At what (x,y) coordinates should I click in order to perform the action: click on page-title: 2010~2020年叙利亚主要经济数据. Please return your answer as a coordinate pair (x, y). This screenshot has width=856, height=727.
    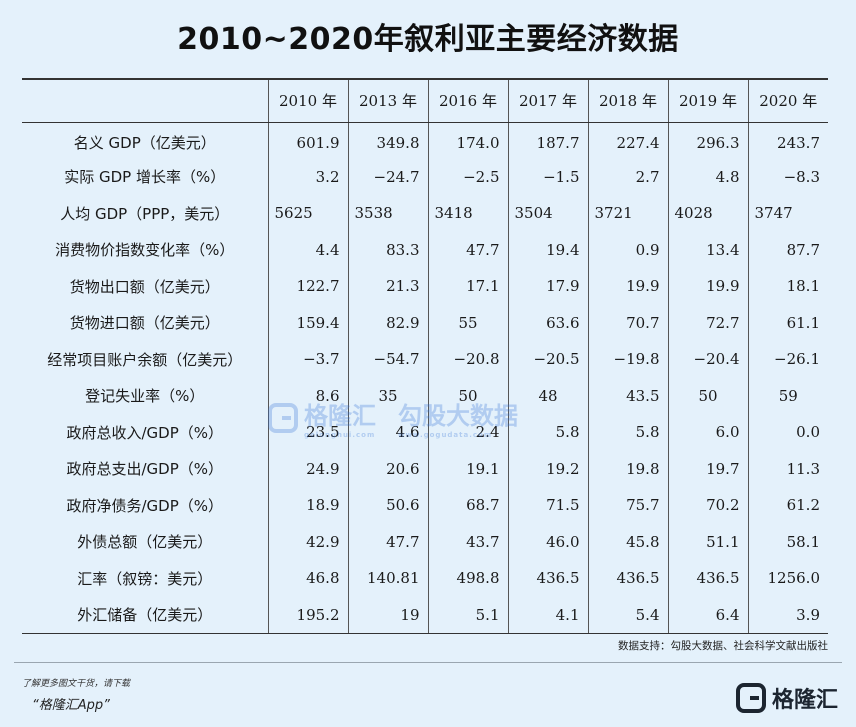
    Looking at the image, I should click on (428, 39).